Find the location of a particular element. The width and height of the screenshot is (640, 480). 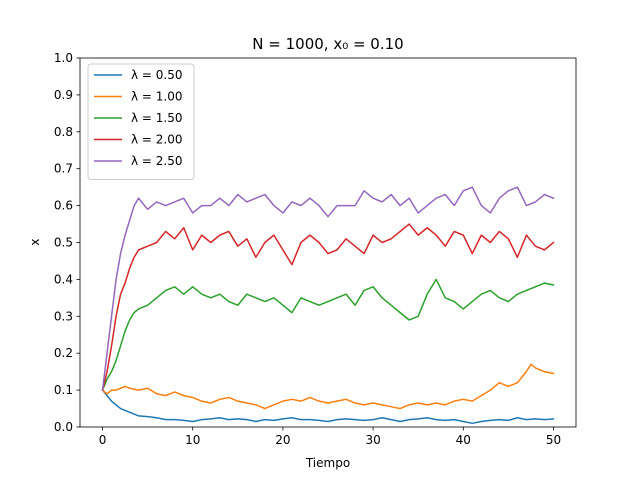

y-tick-label: 0.9 is located at coordinates (63, 95).